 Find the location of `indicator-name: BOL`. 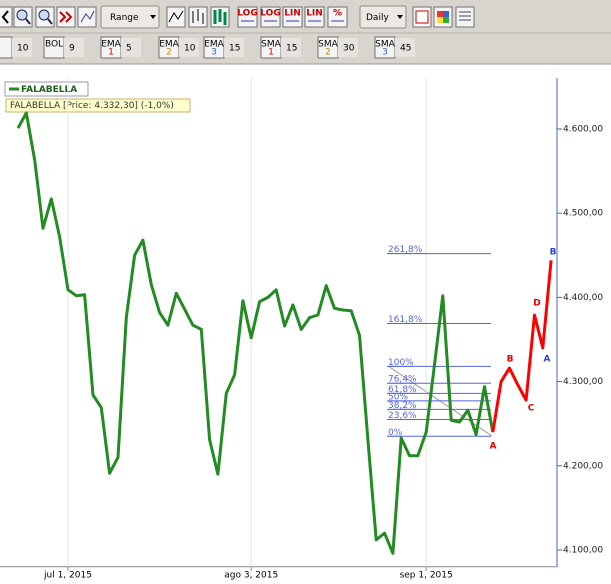

indicator-name: BOL is located at coordinates (54, 45).